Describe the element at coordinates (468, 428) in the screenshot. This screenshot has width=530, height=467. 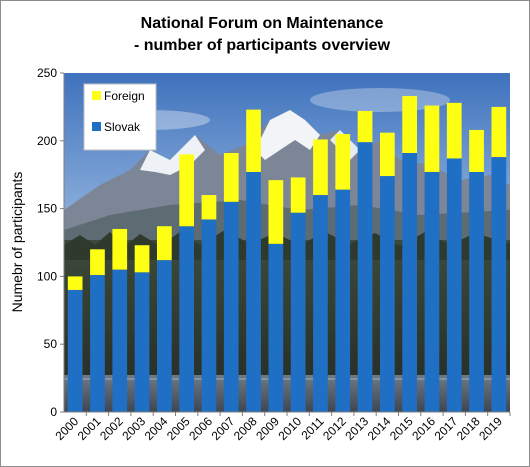
I see `x-tick-label: 2018` at that location.